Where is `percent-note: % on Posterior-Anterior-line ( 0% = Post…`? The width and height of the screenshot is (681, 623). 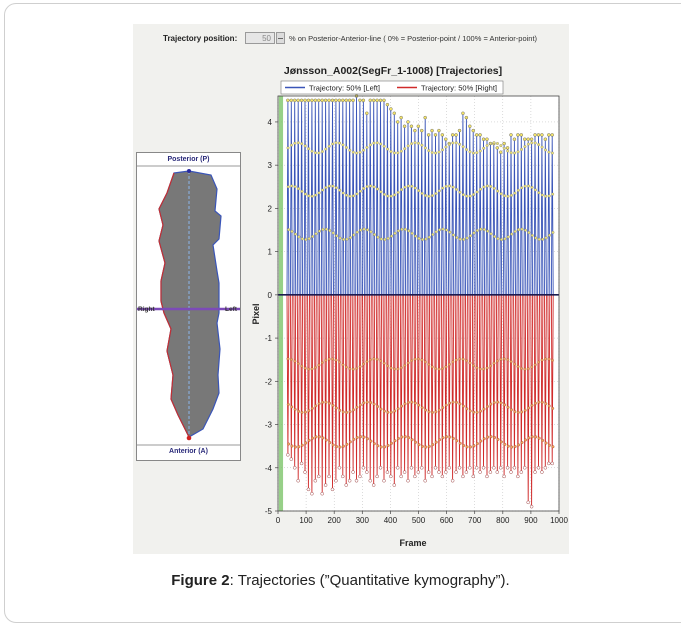 percent-note: % on Posterior-Anterior-line ( 0% = Post… is located at coordinates (413, 38).